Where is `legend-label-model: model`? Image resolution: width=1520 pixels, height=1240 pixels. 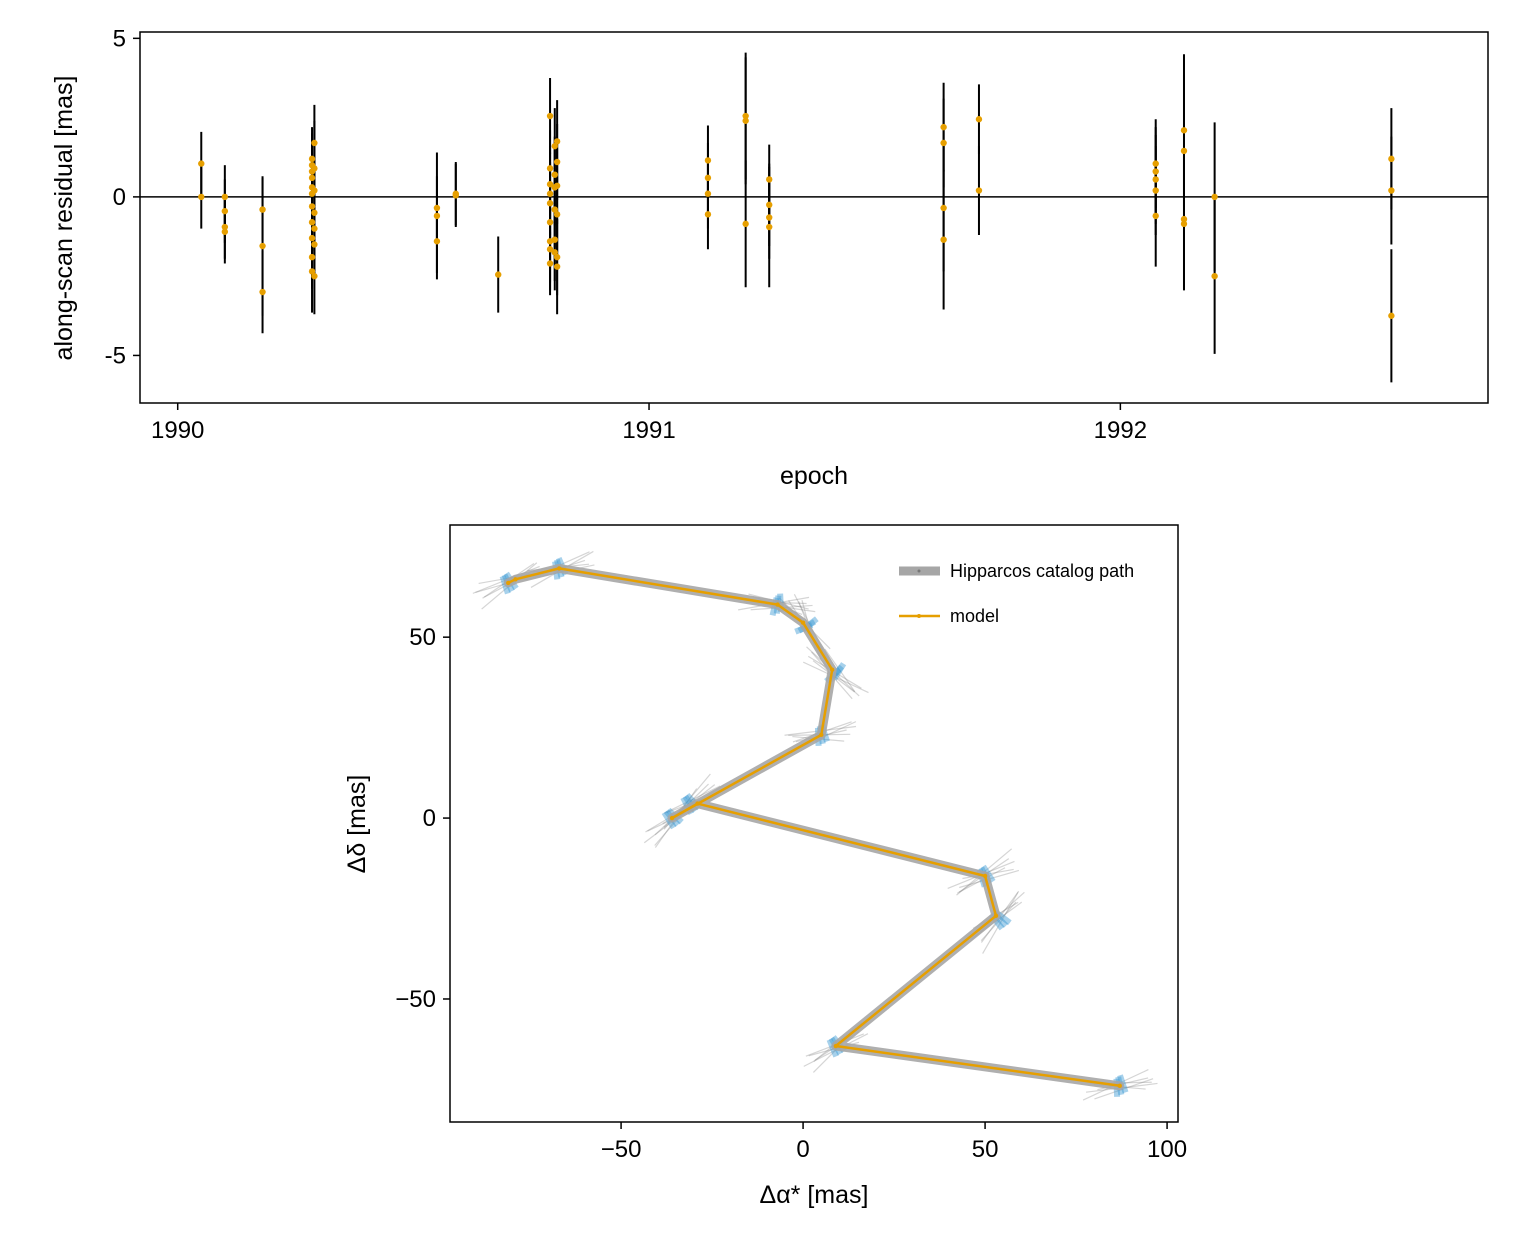 legend-label-model: model is located at coordinates (974, 616).